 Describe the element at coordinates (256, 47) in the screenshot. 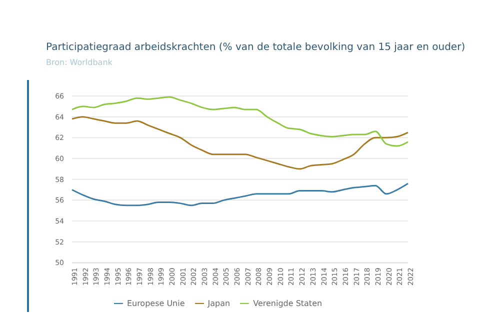

I see `chart-title: Participatiegraad arbeidskrachten (% van de totale bevolking van 15 jaar en ouder)` at that location.